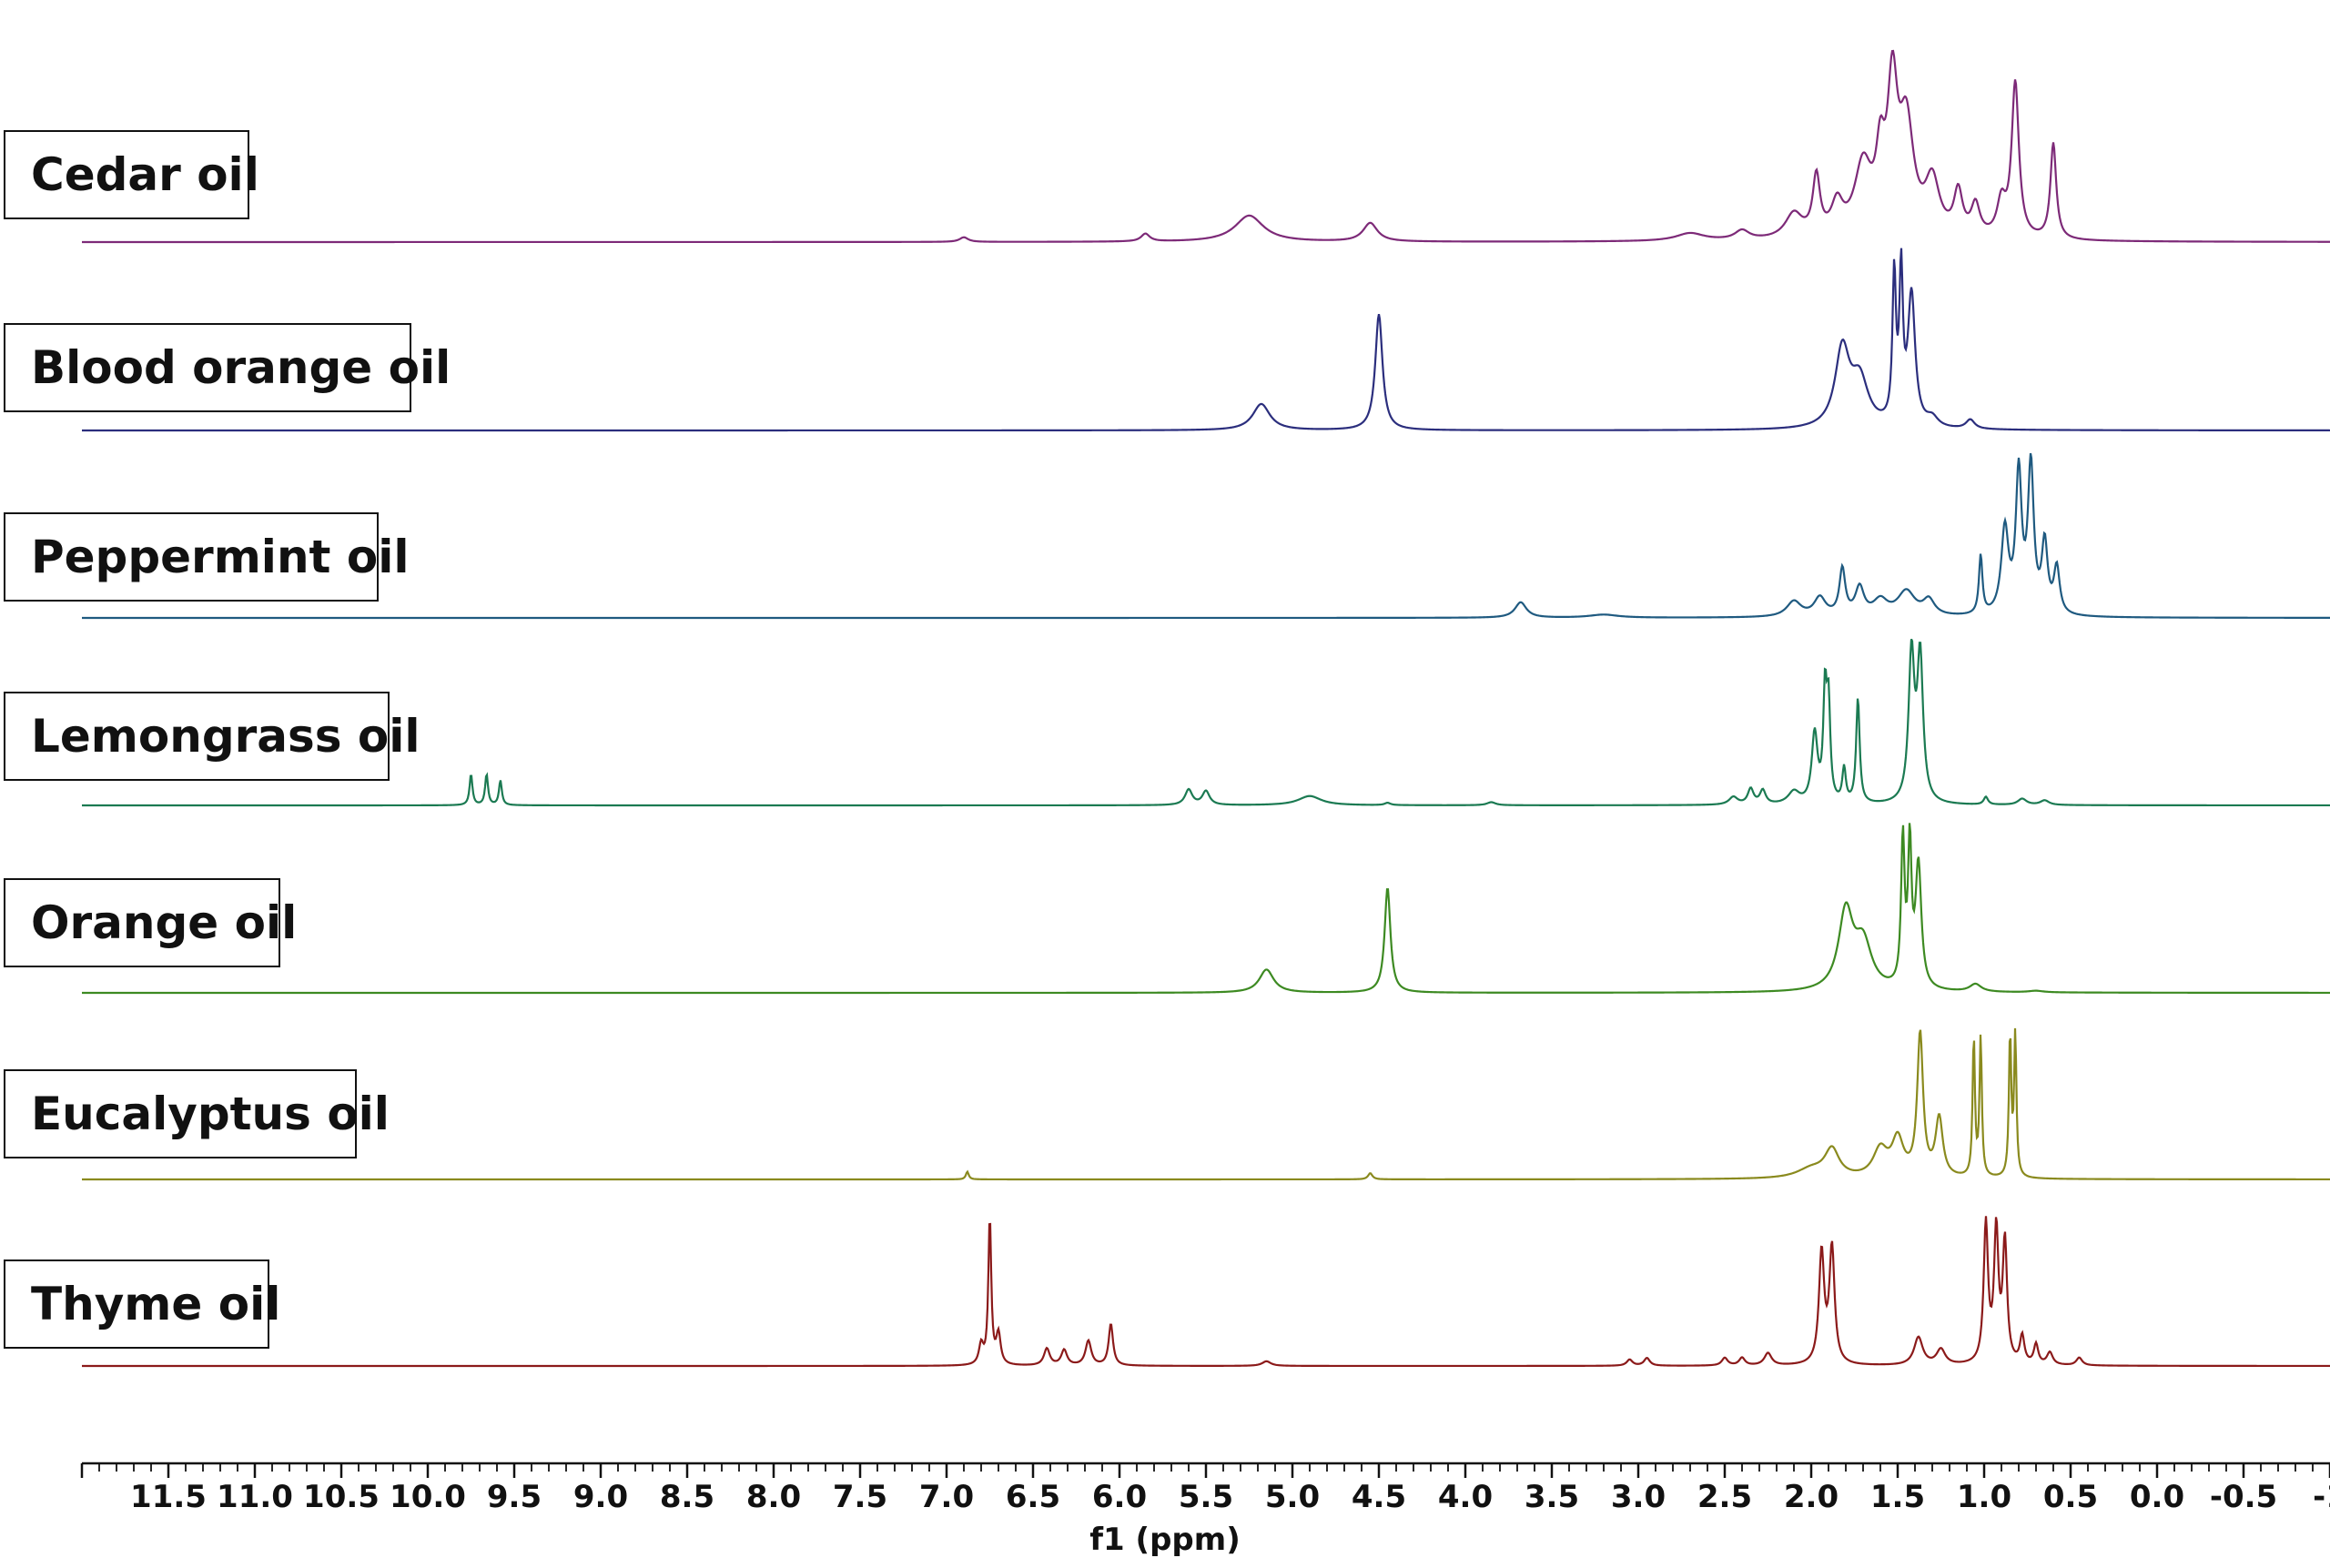 The width and height of the screenshot is (2330, 1568). What do you see at coordinates (212, 736) in the screenshot?
I see `spectrum-label: Lemongrass oil` at bounding box center [212, 736].